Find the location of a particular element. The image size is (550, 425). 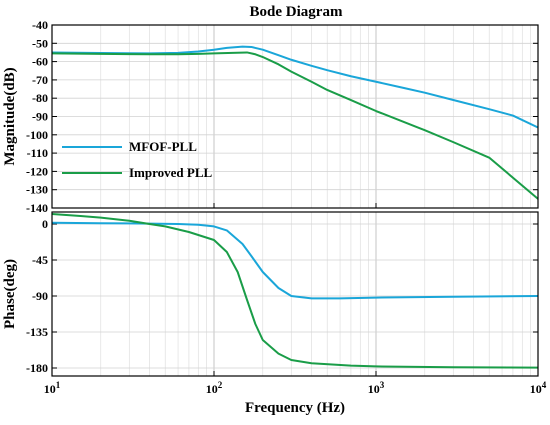

x-tick-label: 10¹ is located at coordinates (52, 388).